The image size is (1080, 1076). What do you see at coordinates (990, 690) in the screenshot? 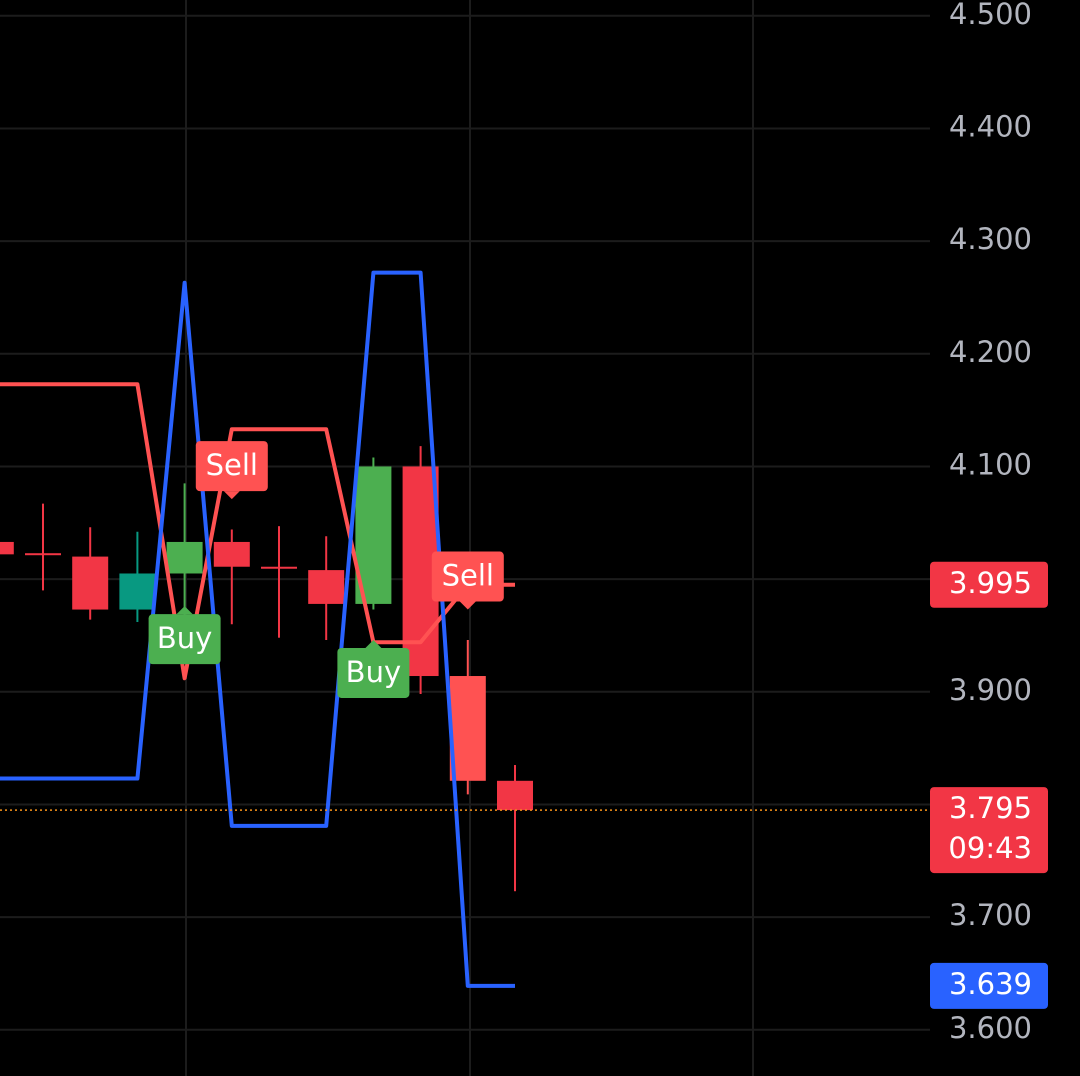
I see `y-tick-label: 3.900` at bounding box center [990, 690].